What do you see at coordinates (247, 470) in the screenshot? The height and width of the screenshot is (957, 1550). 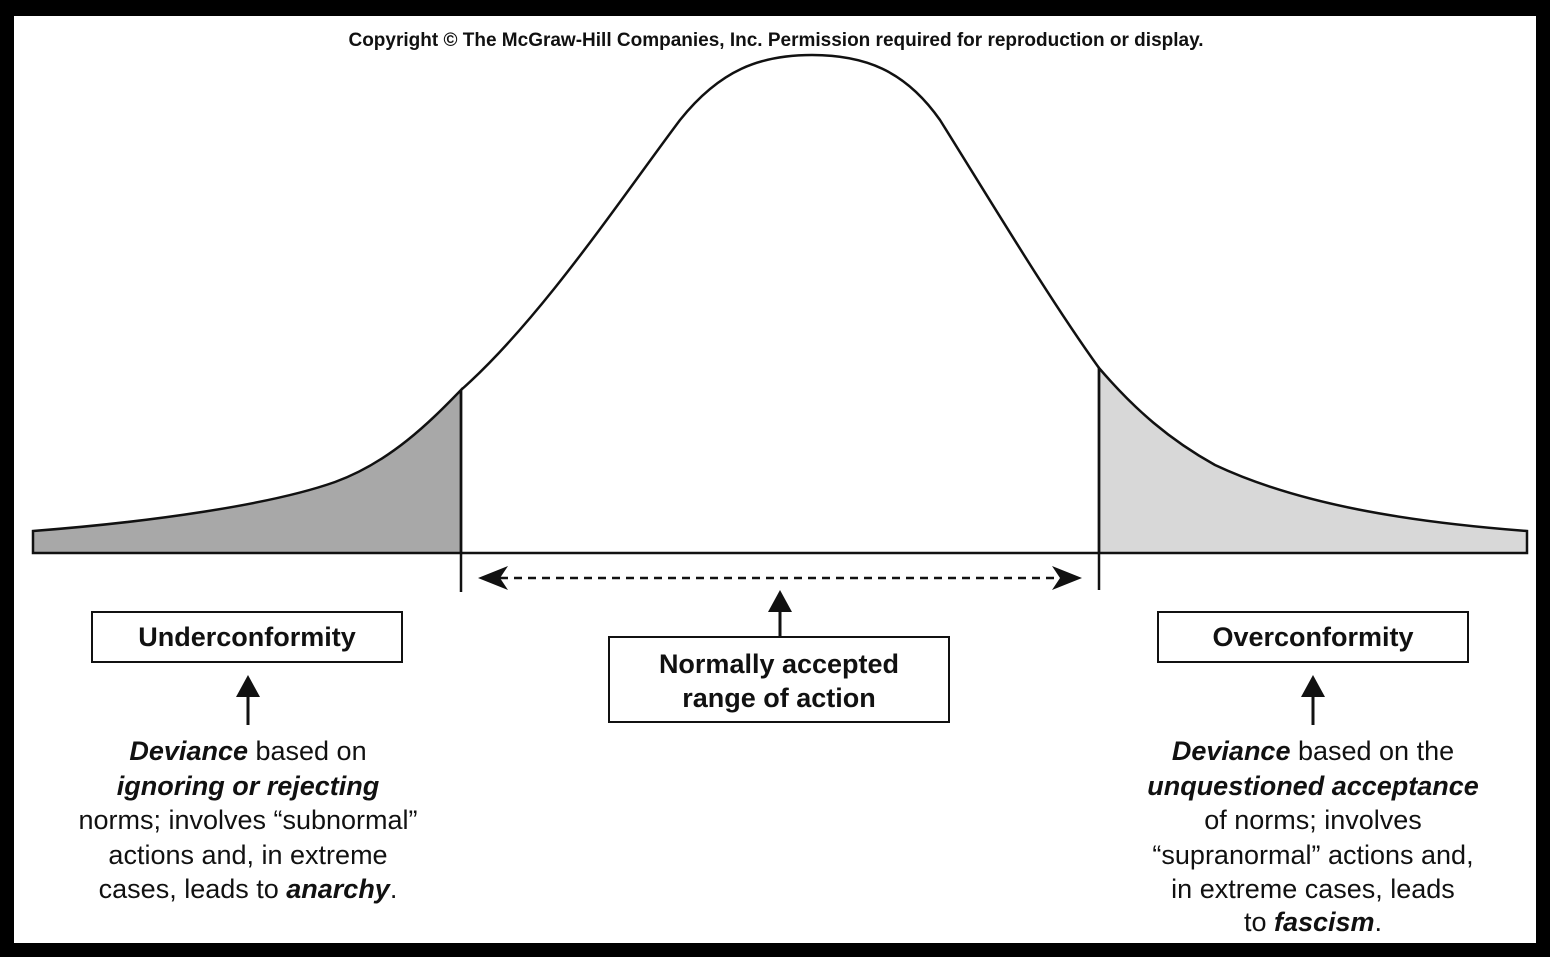 I see `left-tail-shading` at bounding box center [247, 470].